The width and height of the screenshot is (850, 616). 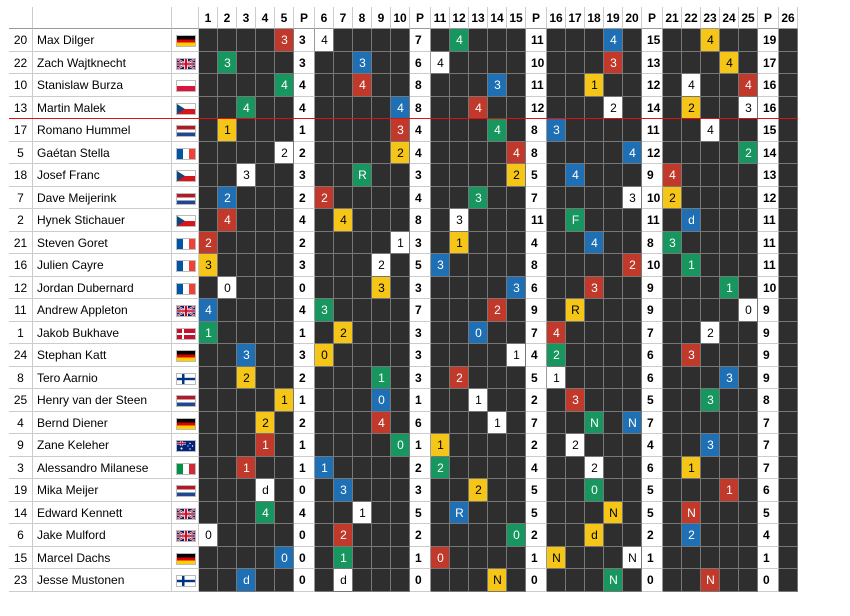 I want to click on points-cell: 12, so click(x=652, y=85).